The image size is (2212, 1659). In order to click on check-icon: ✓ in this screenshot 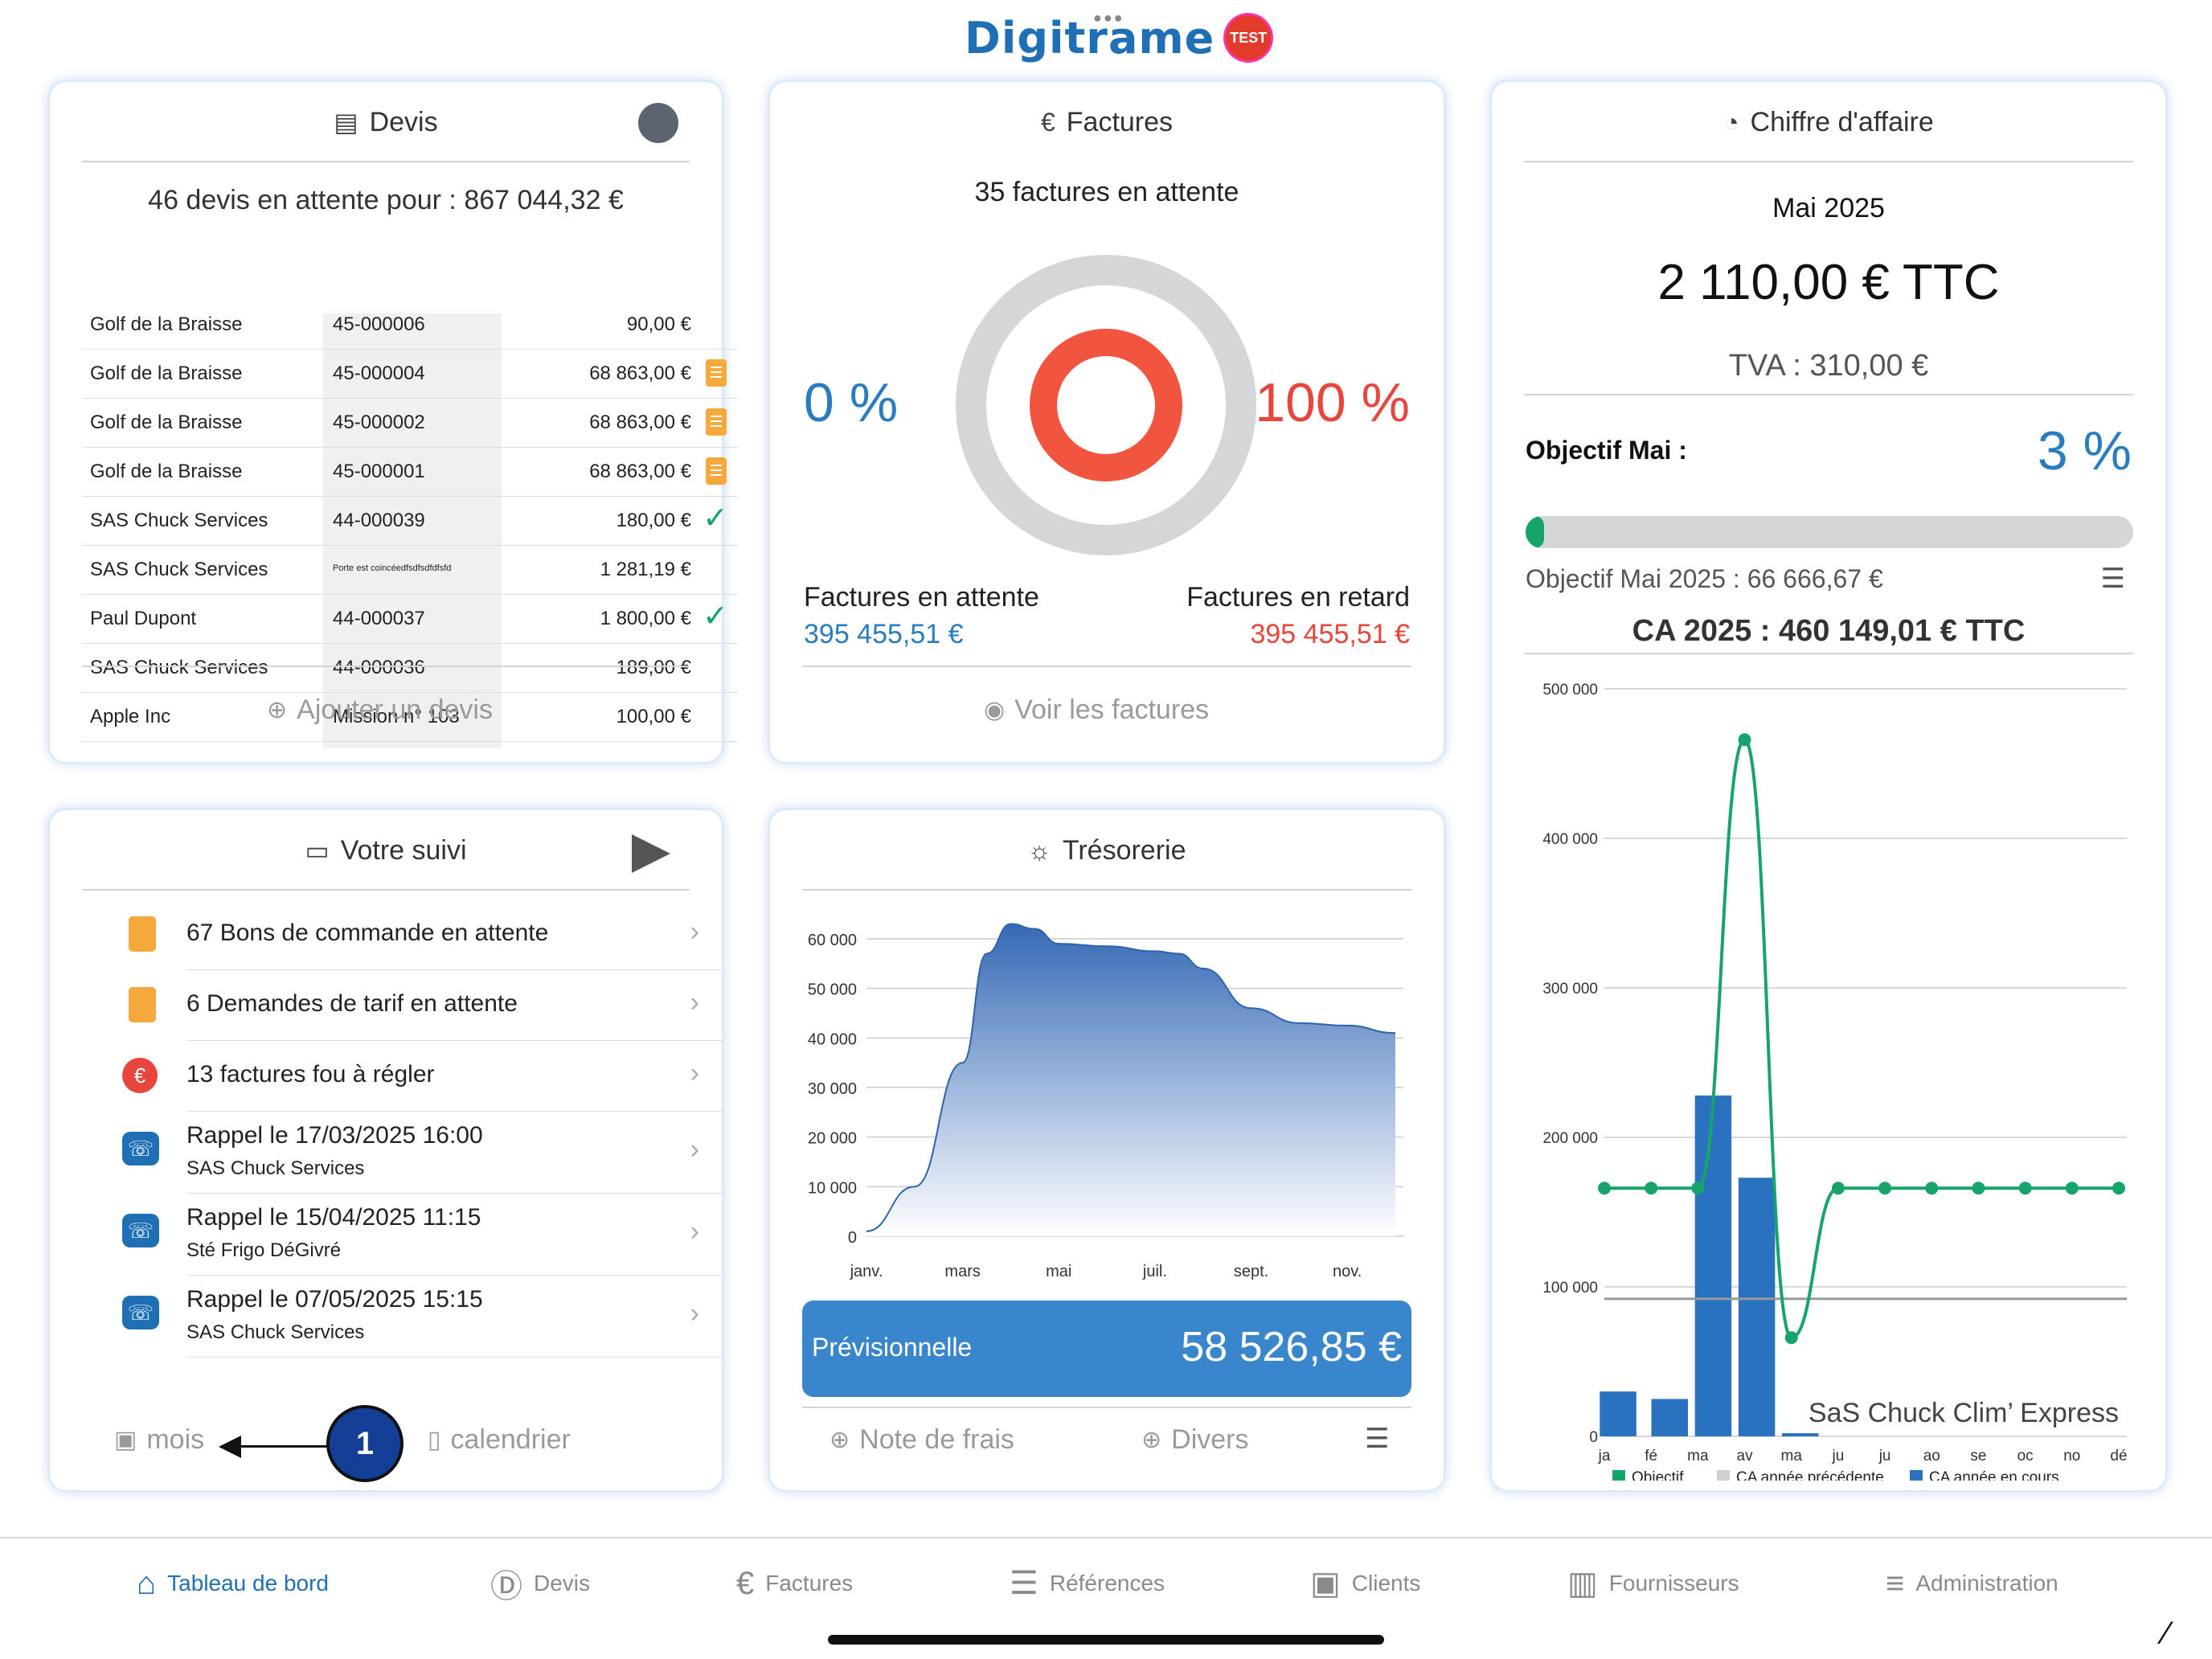, I will do `click(715, 616)`.